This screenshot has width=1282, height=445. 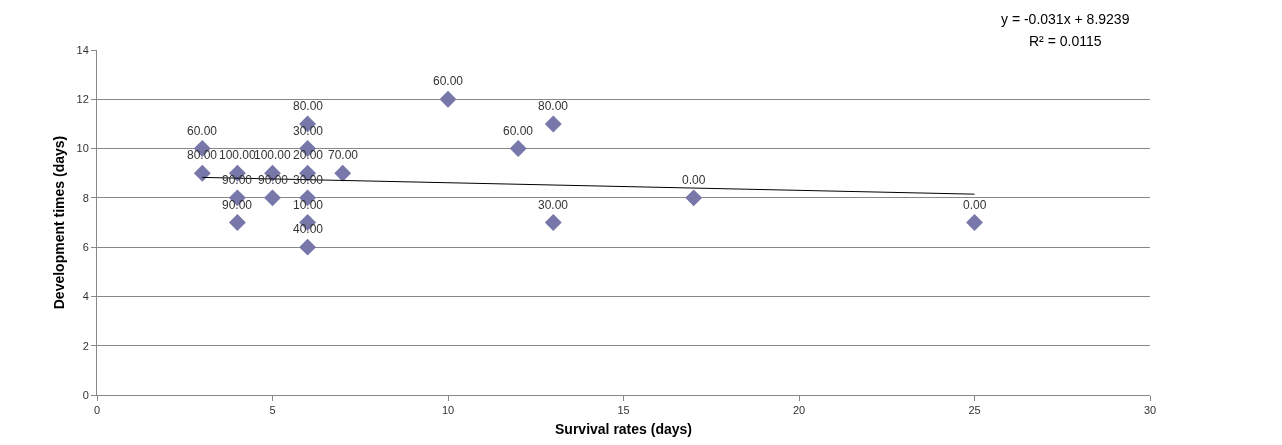 I want to click on y-tick-label: 4, so click(x=85, y=296).